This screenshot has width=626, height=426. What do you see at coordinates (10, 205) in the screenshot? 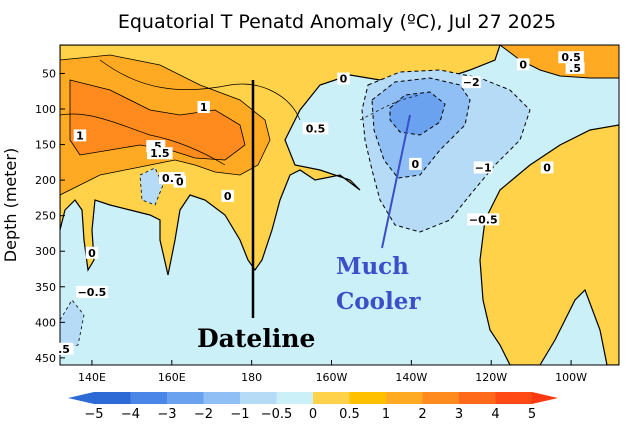
I see `y-axis-label: Depth (meter)` at bounding box center [10, 205].